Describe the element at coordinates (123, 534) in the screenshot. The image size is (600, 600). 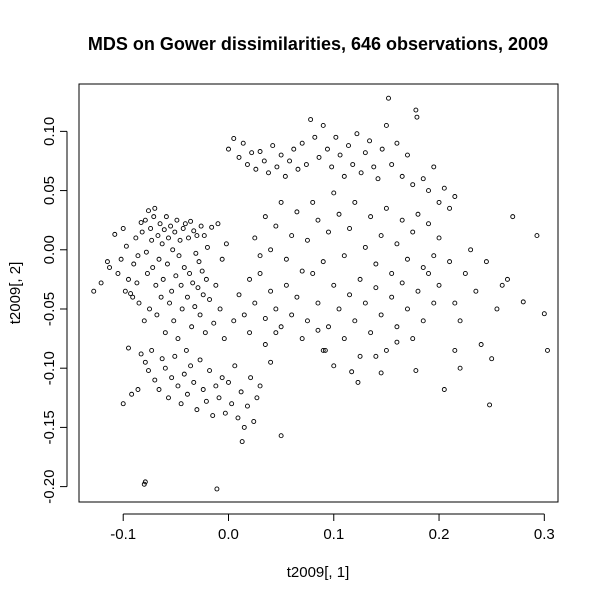
I see `x-tick-label: -0.1` at that location.